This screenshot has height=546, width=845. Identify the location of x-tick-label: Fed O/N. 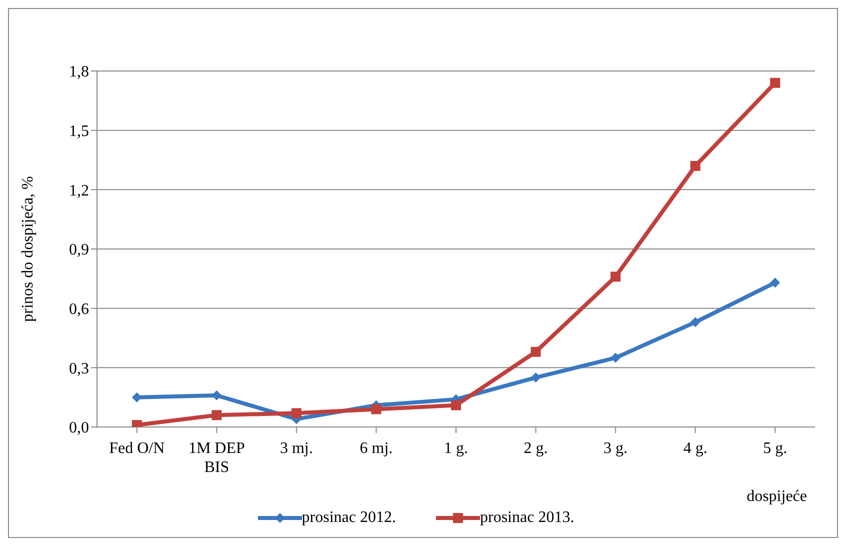
(137, 448).